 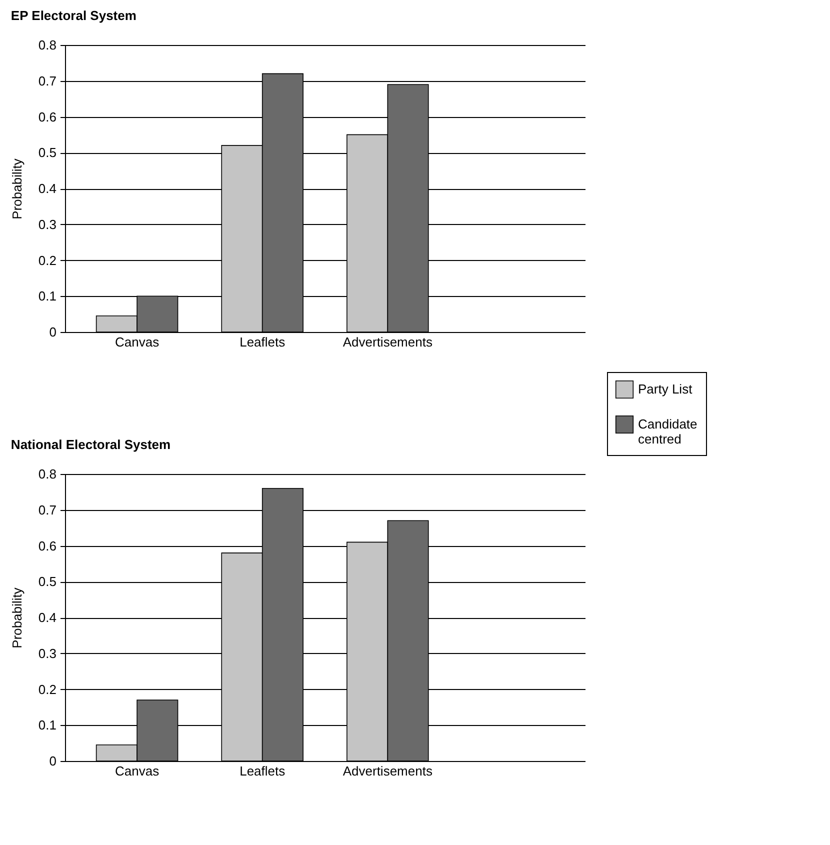 What do you see at coordinates (90, 444) in the screenshot?
I see `chart-title: National Electoral System` at bounding box center [90, 444].